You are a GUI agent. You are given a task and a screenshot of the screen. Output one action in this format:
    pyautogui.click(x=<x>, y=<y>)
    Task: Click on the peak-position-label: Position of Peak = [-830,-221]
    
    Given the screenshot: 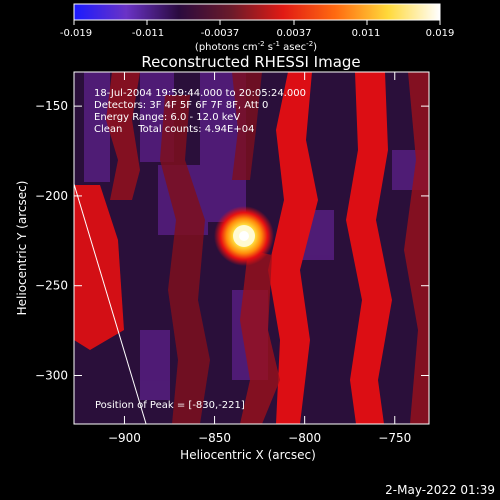 What is the action you would take?
    pyautogui.click(x=170, y=405)
    